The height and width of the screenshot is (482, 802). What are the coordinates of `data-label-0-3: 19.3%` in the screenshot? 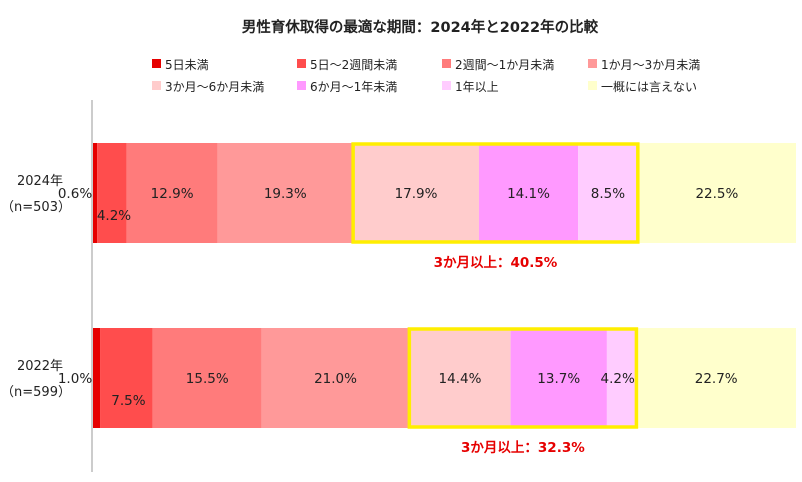 It's located at (285, 194).